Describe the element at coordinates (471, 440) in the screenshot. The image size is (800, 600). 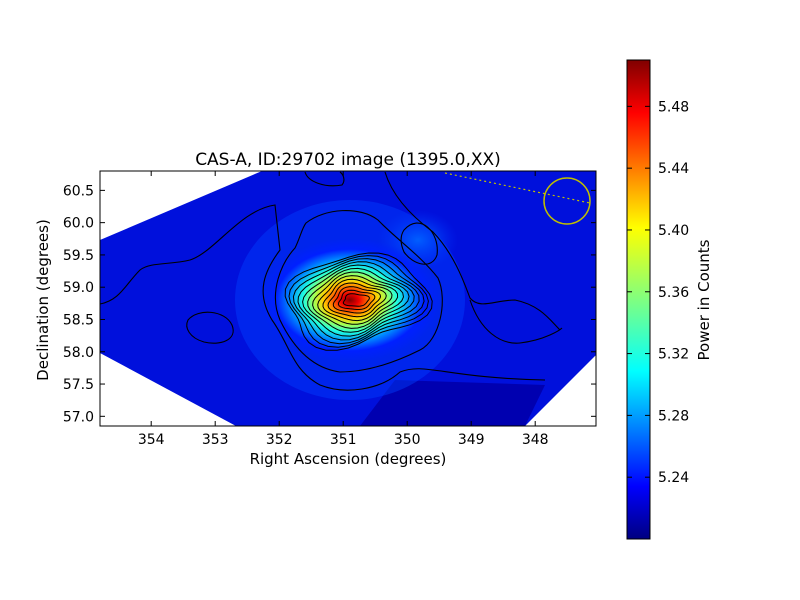
I see `x-tick-label: 349` at that location.